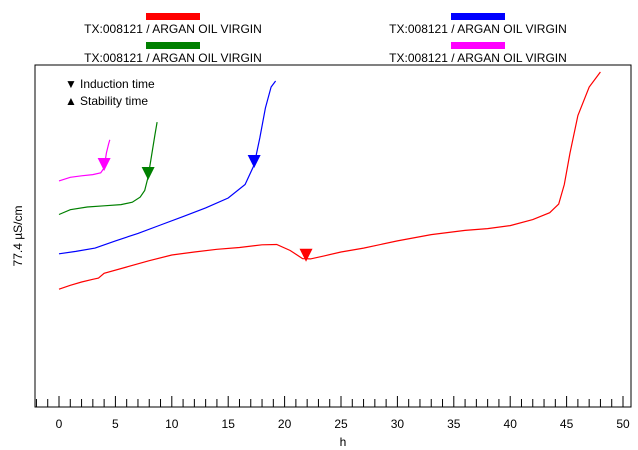 This screenshot has height=450, width=638. I want to click on x-tick-label: 5, so click(115, 424).